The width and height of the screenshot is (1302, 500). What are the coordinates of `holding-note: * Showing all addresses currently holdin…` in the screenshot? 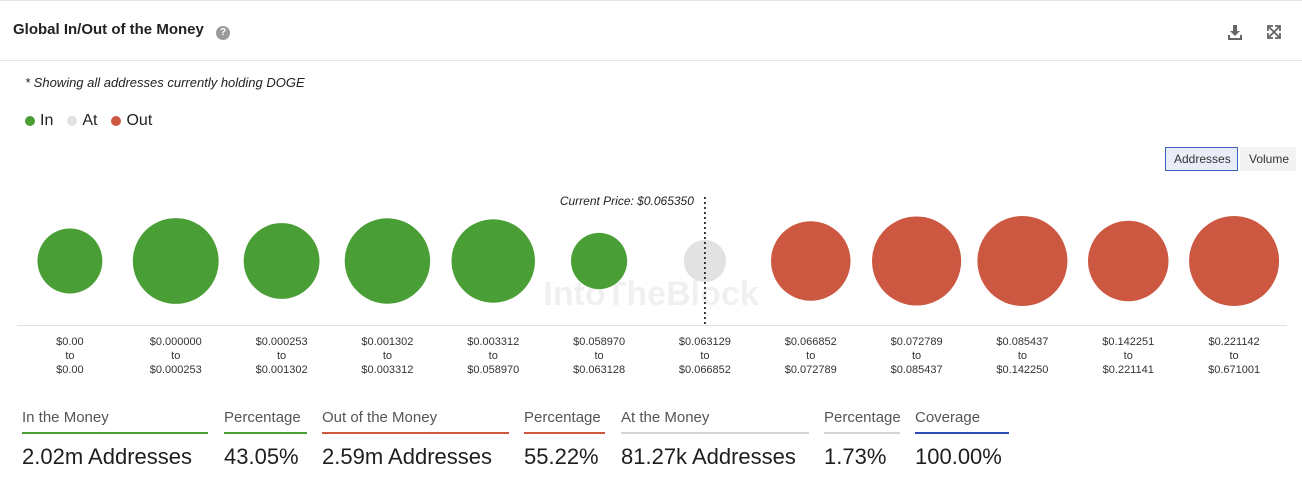 It's located at (165, 82).